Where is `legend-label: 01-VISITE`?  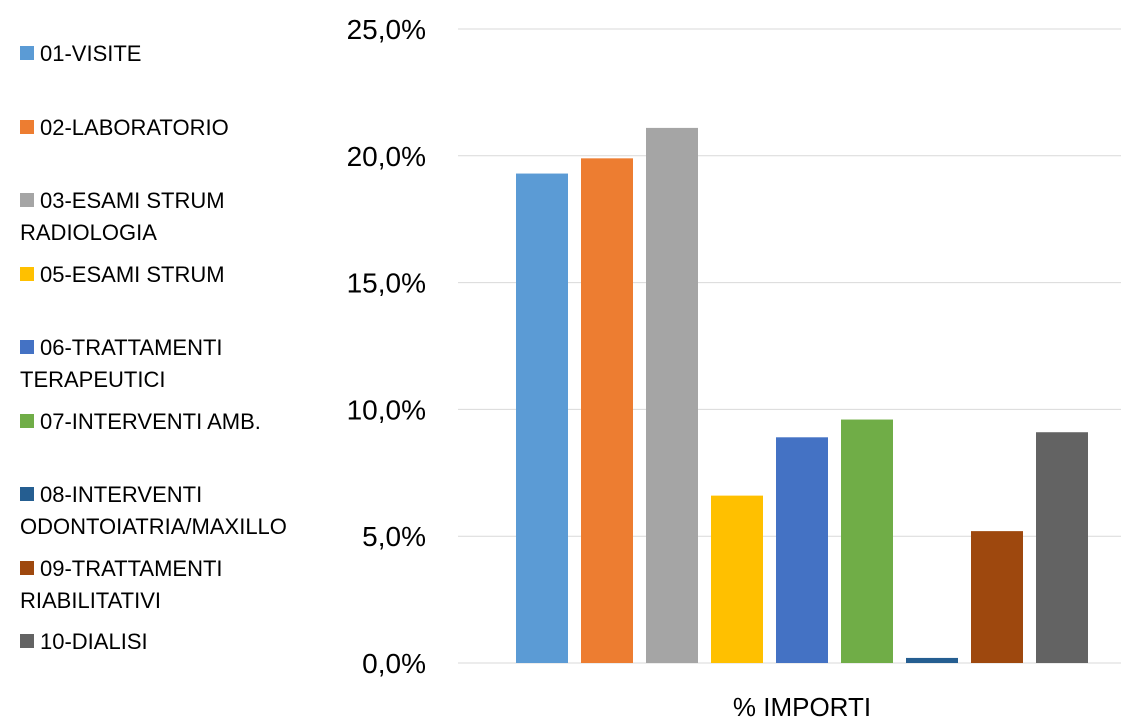 legend-label: 01-VISITE is located at coordinates (91, 53).